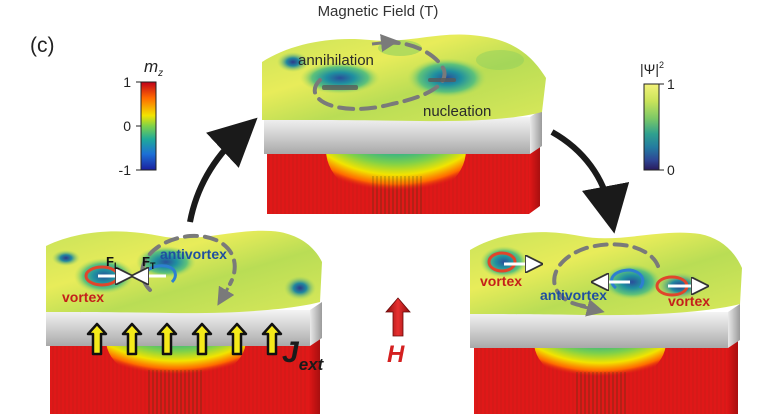 The width and height of the screenshot is (757, 414). Describe the element at coordinates (606, 274) in the screenshot. I see `right-order-parameter-surface` at that location.